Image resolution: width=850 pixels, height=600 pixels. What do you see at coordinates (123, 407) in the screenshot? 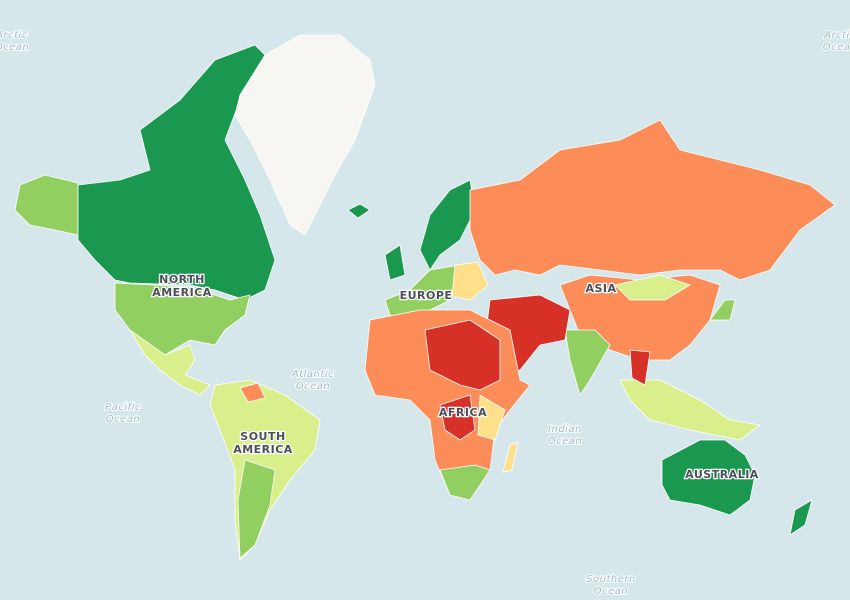
I see `ocean-label: Pacific` at bounding box center [123, 407].